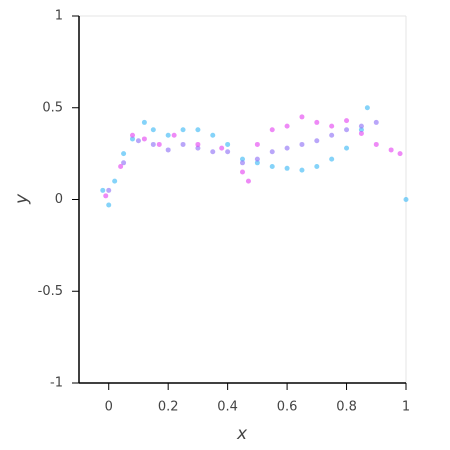 The image size is (450, 450). What do you see at coordinates (52, 107) in the screenshot?
I see `y-tick-label: 0.5` at bounding box center [52, 107].